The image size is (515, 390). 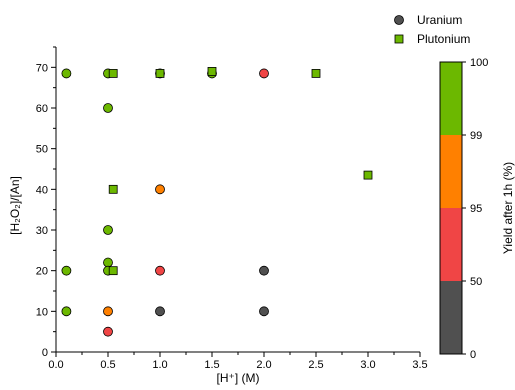 What do you see at coordinates (45, 353) in the screenshot?
I see `y-tick-label: 0` at bounding box center [45, 353].